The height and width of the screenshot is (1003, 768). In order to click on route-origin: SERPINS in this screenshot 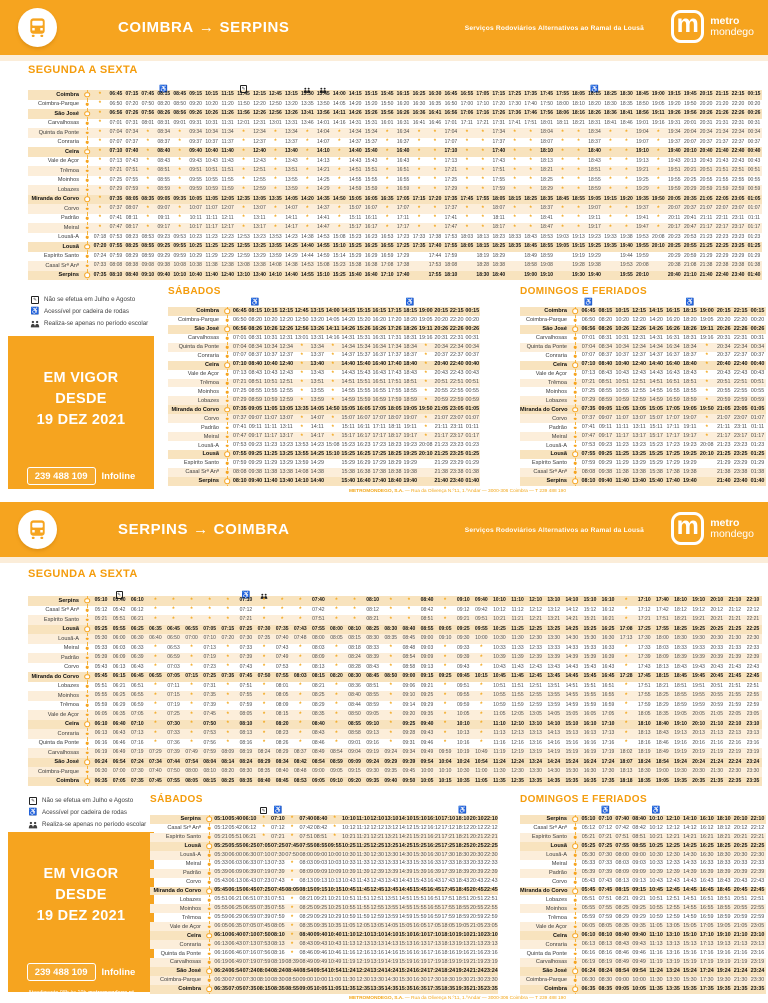, I will do `click(153, 529)`.